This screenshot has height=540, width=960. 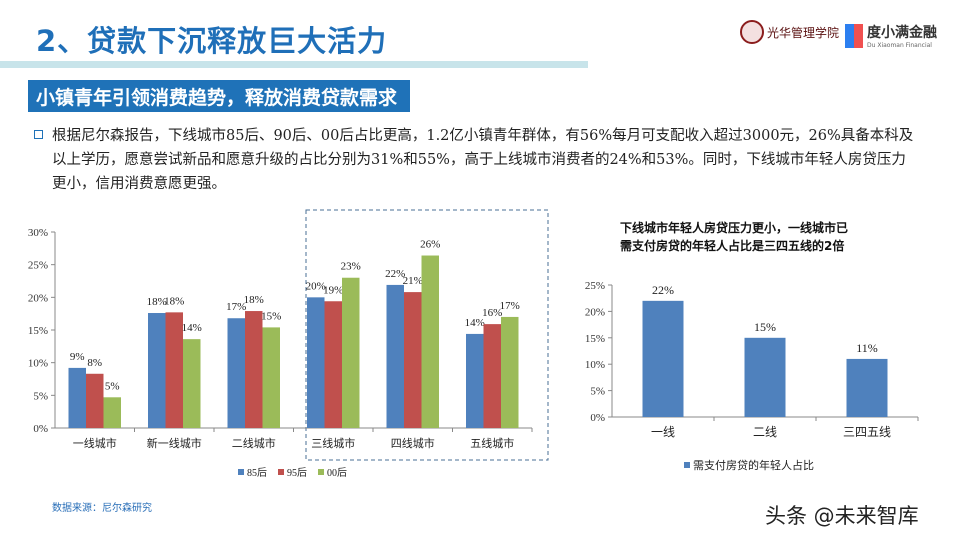 I want to click on bullet-icon, so click(x=38, y=134).